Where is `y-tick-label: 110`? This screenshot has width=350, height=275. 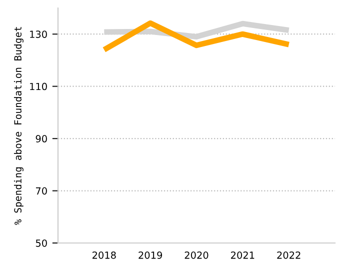
y-tick-label: 110 is located at coordinates (38, 86).